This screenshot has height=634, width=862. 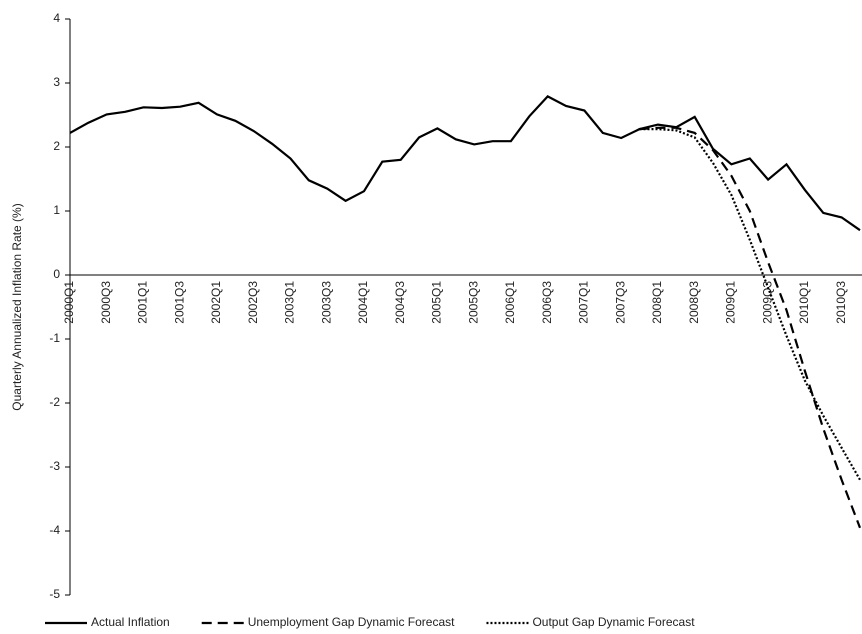 I want to click on y-tick-label: -1, so click(x=54, y=338).